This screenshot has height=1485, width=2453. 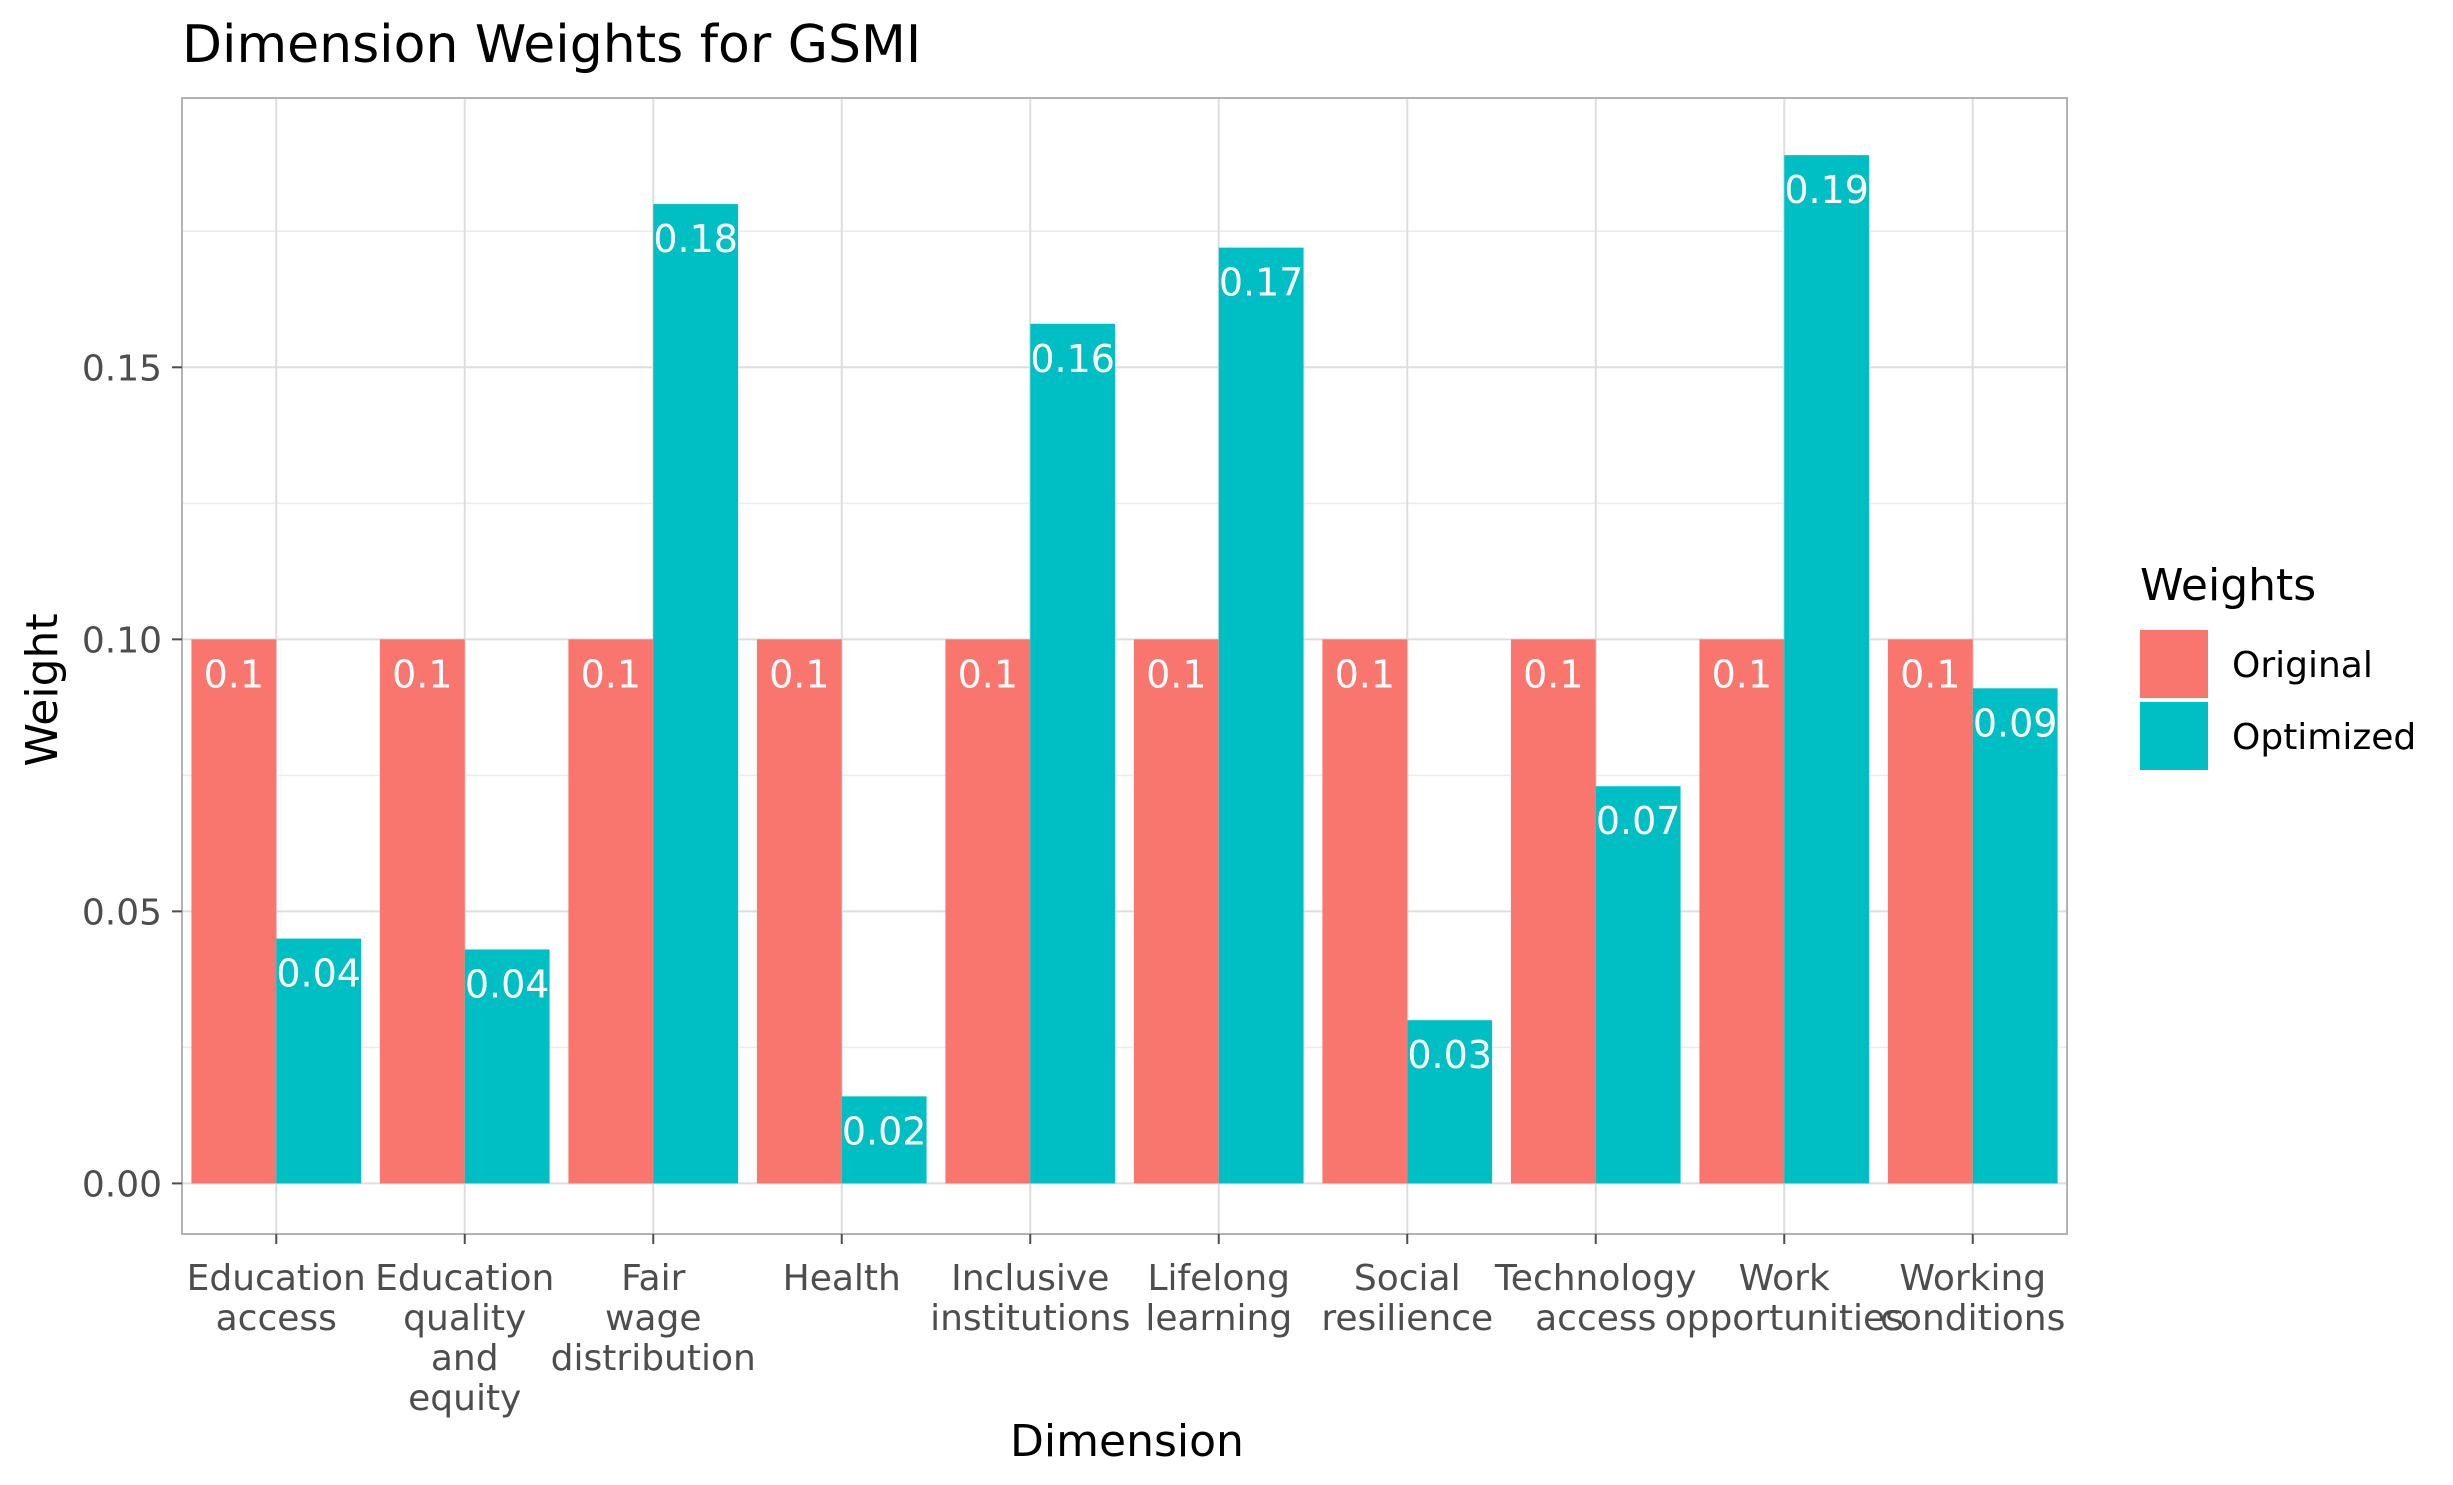 I want to click on x-tick-label-line: equity, so click(x=464, y=1398).